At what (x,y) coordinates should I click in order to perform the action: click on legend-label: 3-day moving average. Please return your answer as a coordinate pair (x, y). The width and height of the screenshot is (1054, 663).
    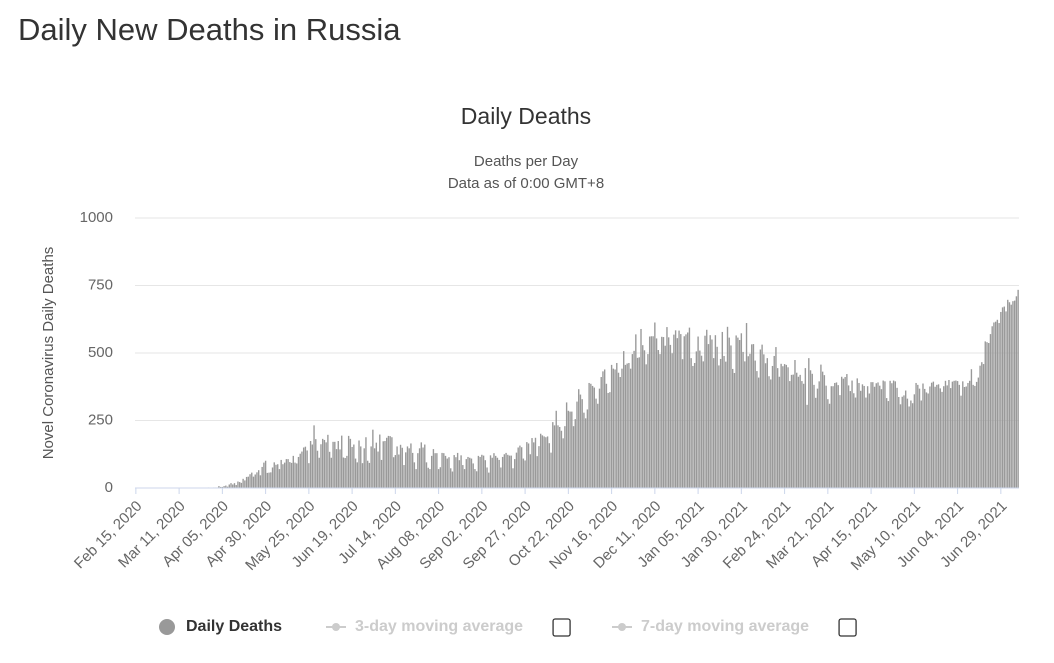
    Looking at the image, I should click on (439, 626).